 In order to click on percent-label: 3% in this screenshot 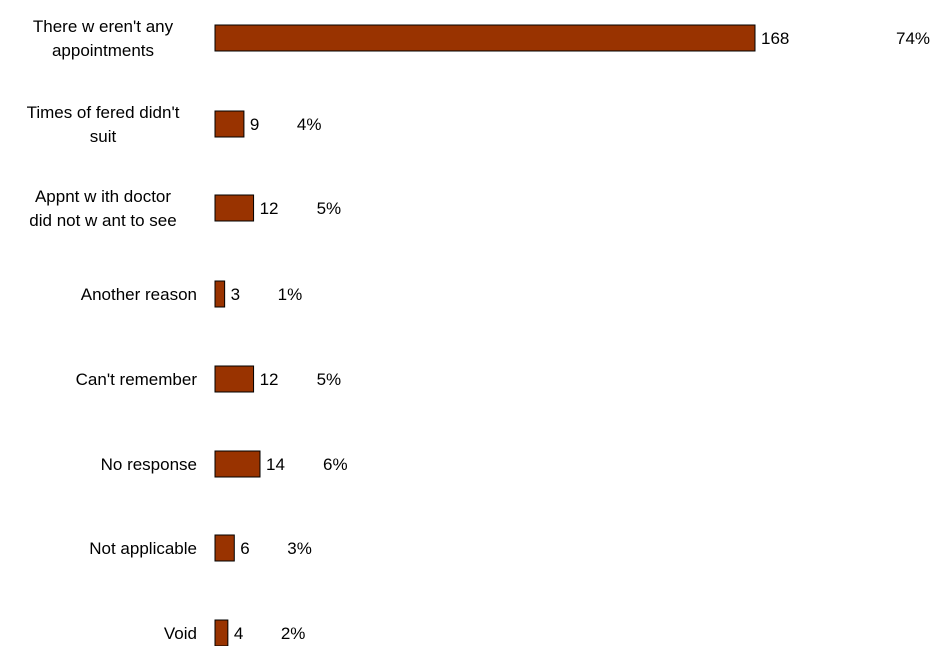, I will do `click(299, 548)`.